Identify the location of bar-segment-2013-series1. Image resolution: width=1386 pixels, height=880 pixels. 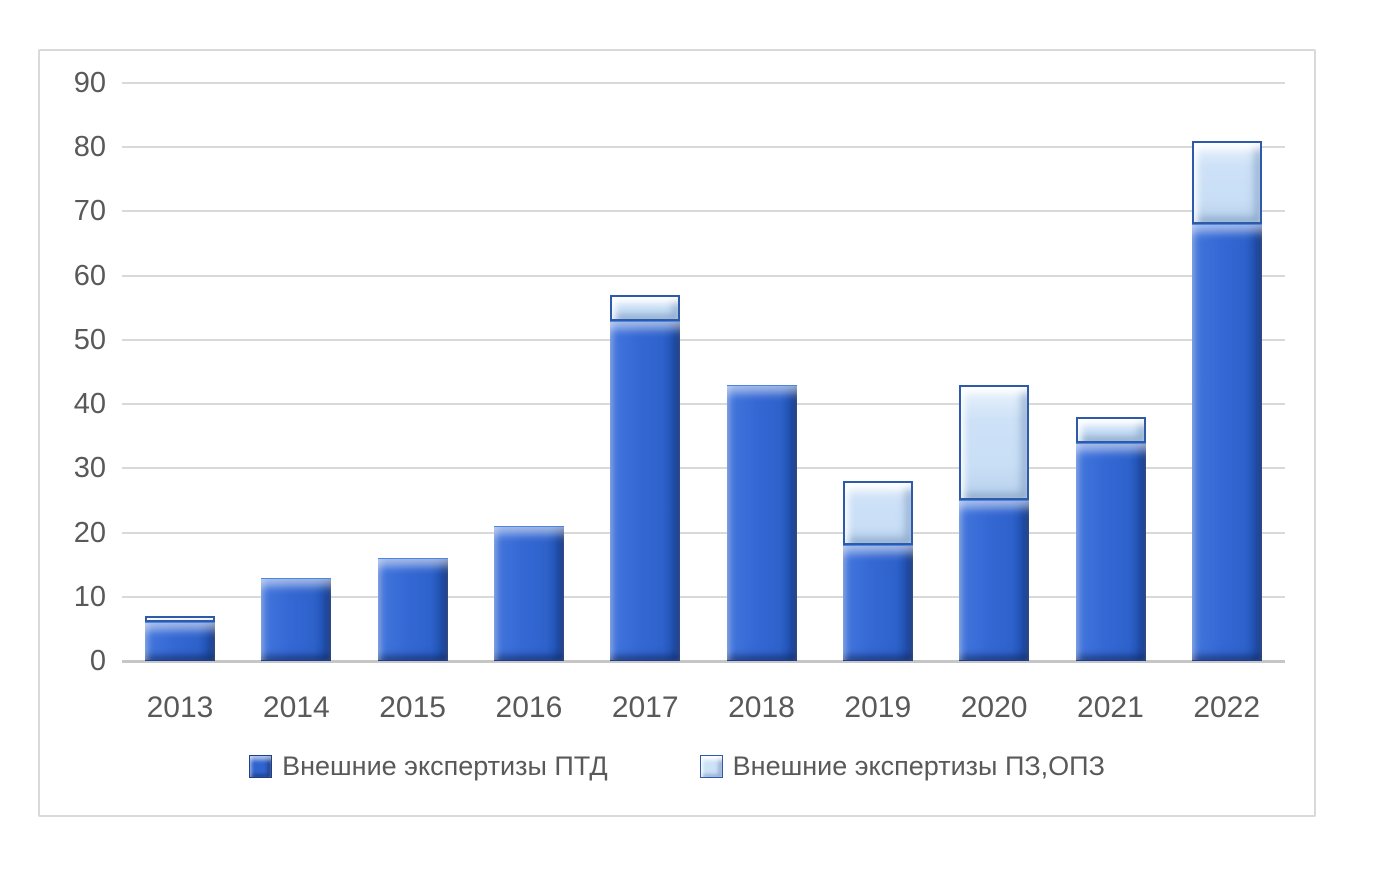
(180, 619).